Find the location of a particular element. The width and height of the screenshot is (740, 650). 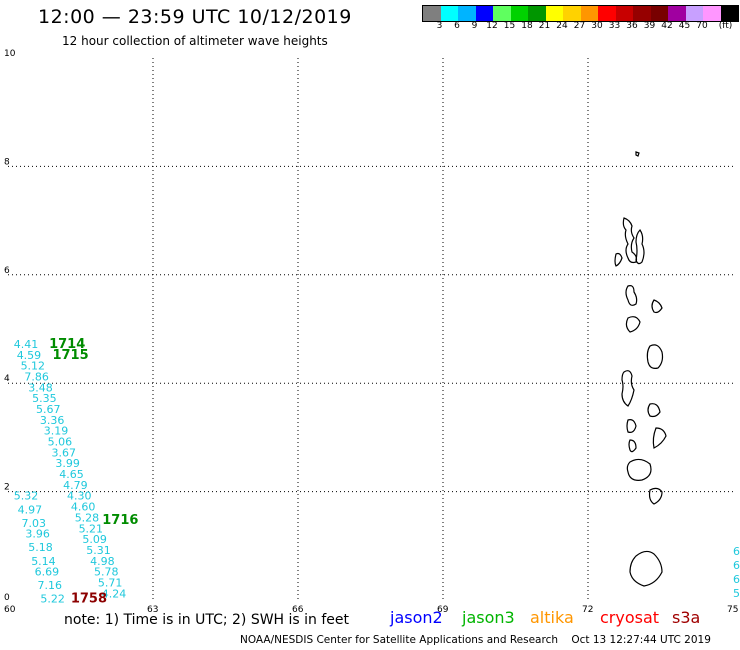

satellite-name-s3a: s3a is located at coordinates (686, 617).